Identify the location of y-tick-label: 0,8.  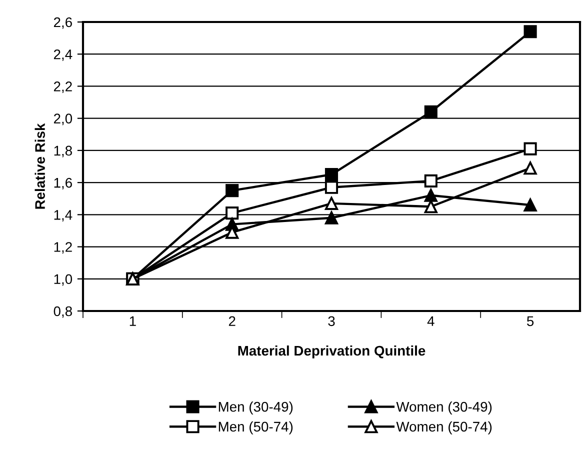
(63, 312).